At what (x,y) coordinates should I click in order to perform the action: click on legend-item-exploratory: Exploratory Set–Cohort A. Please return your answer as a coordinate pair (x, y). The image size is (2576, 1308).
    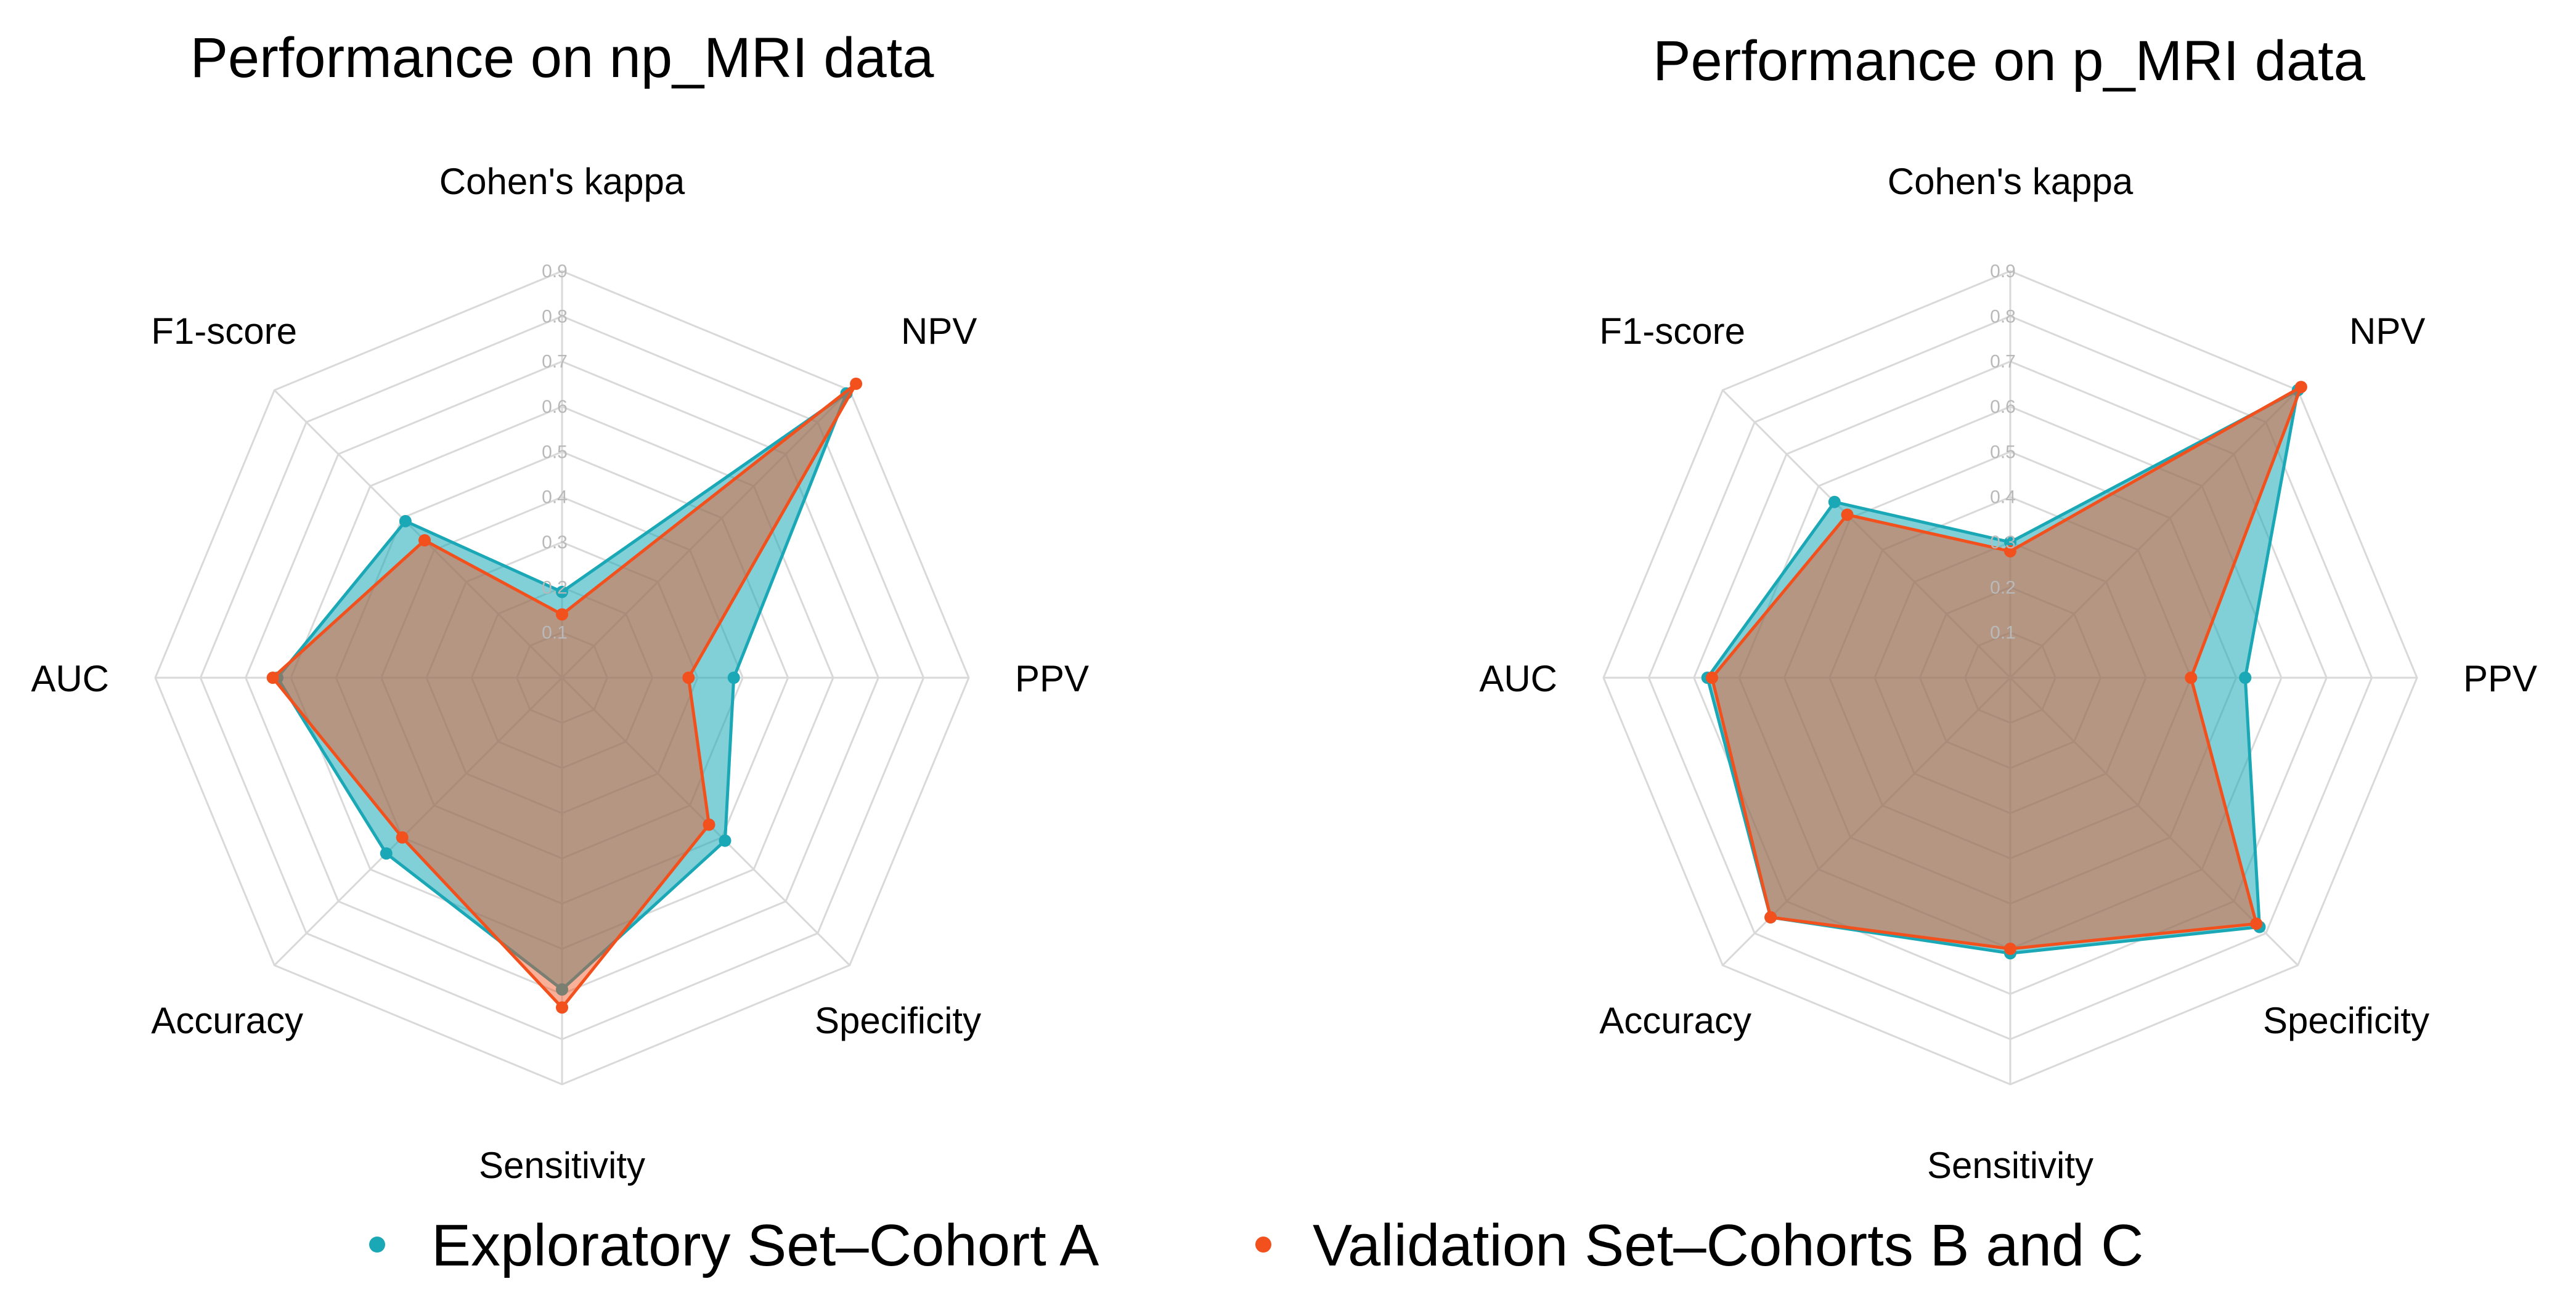
    Looking at the image, I should click on (734, 1245).